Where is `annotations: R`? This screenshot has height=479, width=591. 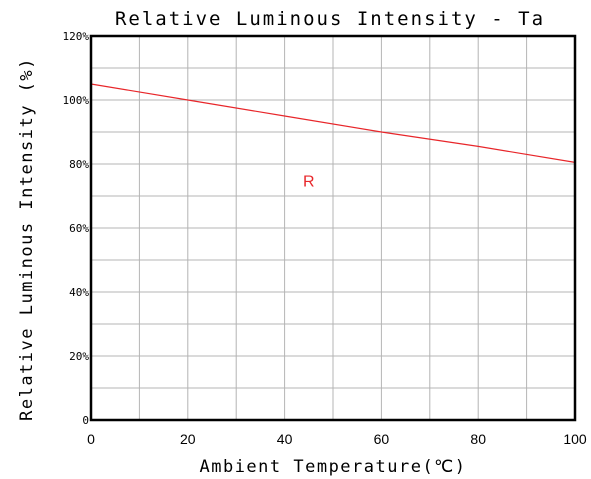
annotations: R is located at coordinates (309, 181).